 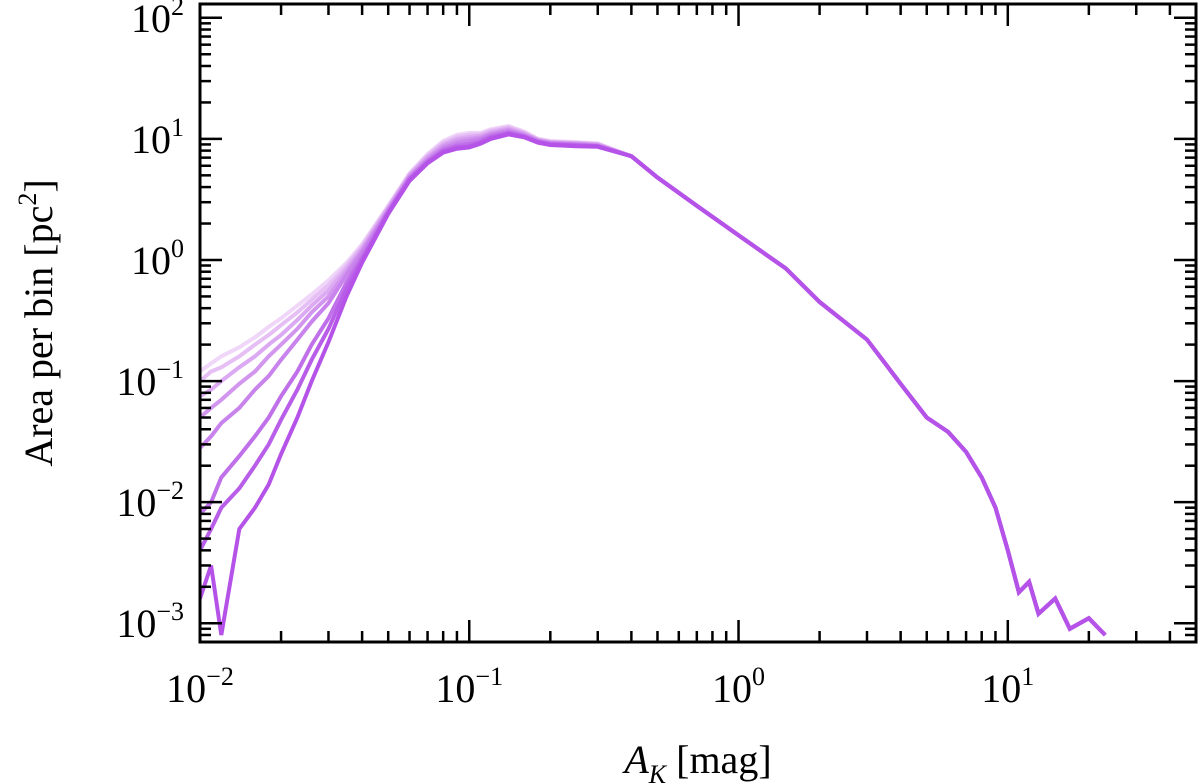 What do you see at coordinates (157, 137) in the screenshot?
I see `y-tick-label: 10¹` at bounding box center [157, 137].